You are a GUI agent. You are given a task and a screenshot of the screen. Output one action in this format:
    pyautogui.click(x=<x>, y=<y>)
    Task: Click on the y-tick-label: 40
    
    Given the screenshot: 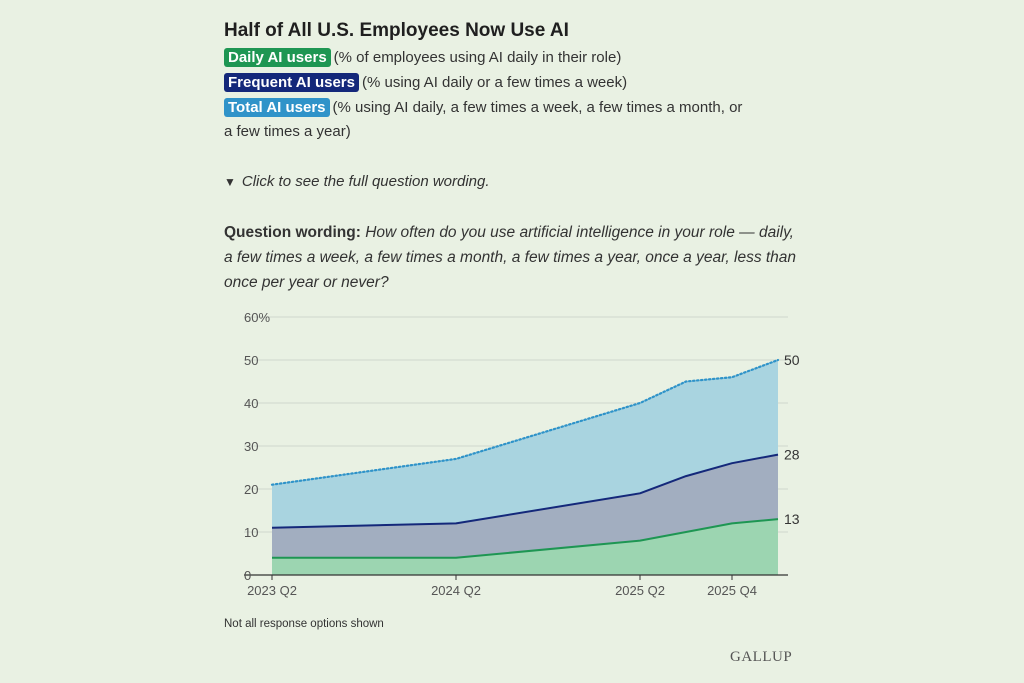 What is the action you would take?
    pyautogui.click(x=251, y=403)
    